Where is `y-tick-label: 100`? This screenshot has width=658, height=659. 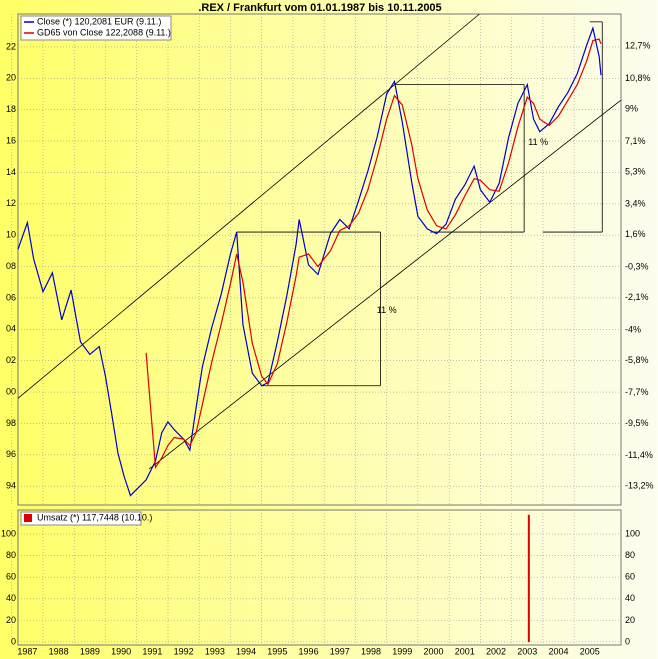 y-tick-label: 100 is located at coordinates (8, 533).